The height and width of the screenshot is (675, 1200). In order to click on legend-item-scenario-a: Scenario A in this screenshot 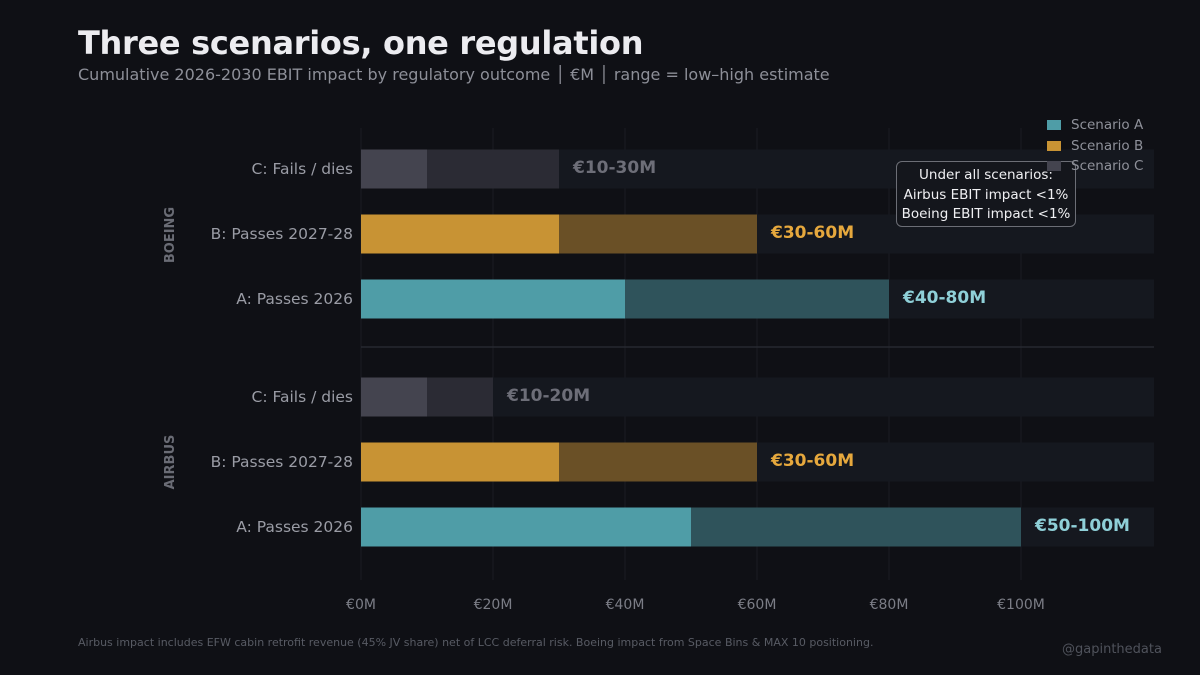, I will do `click(1095, 125)`.